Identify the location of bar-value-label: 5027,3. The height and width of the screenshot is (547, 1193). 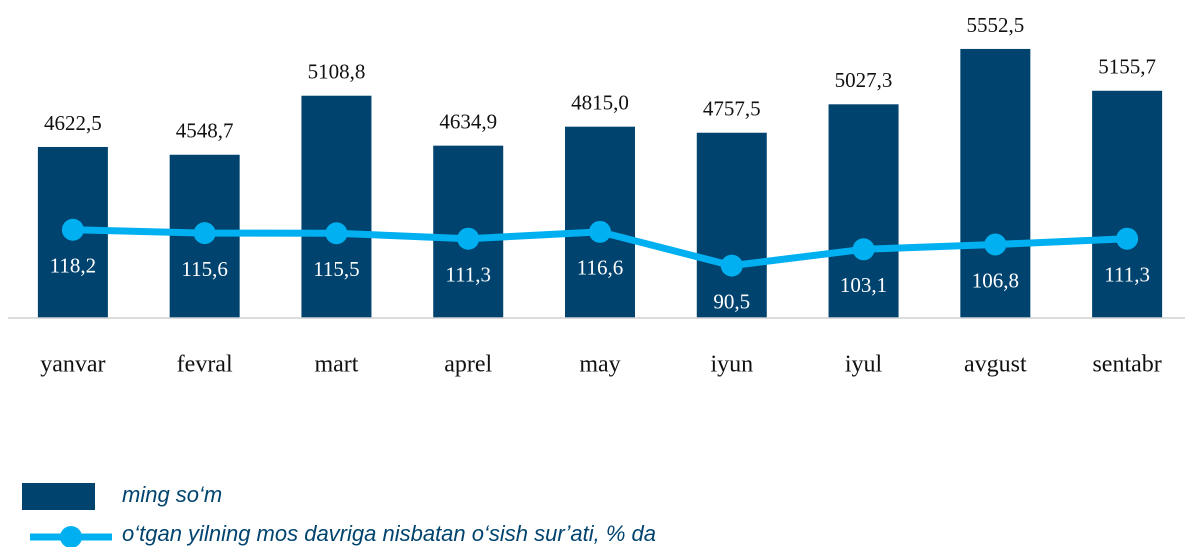
(864, 80).